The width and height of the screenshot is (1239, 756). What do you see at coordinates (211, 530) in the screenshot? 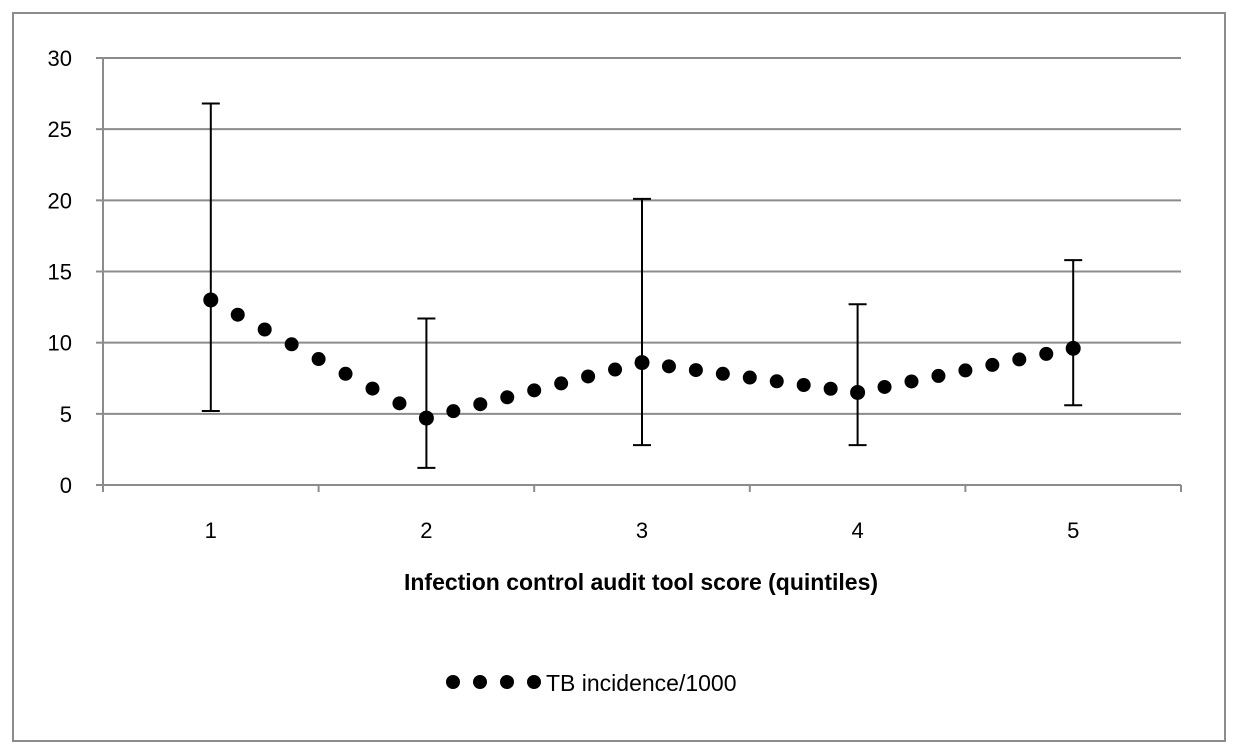
I see `x-tick-label: 1` at bounding box center [211, 530].